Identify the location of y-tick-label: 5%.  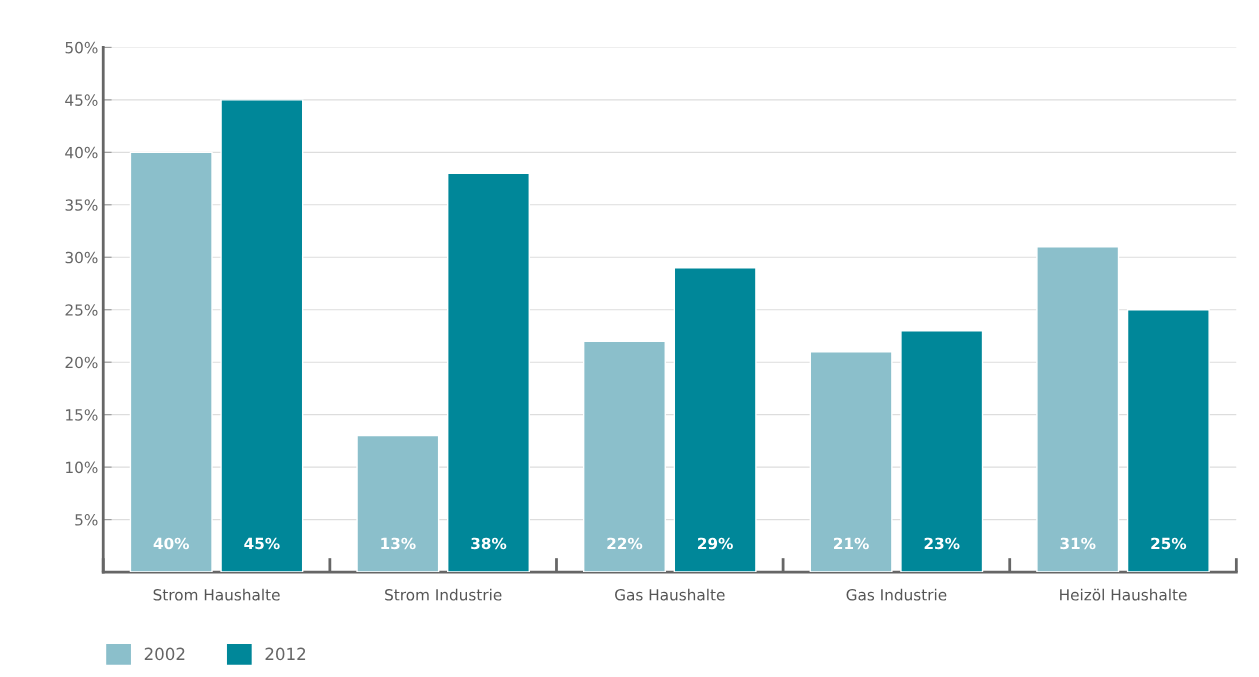
(86, 520).